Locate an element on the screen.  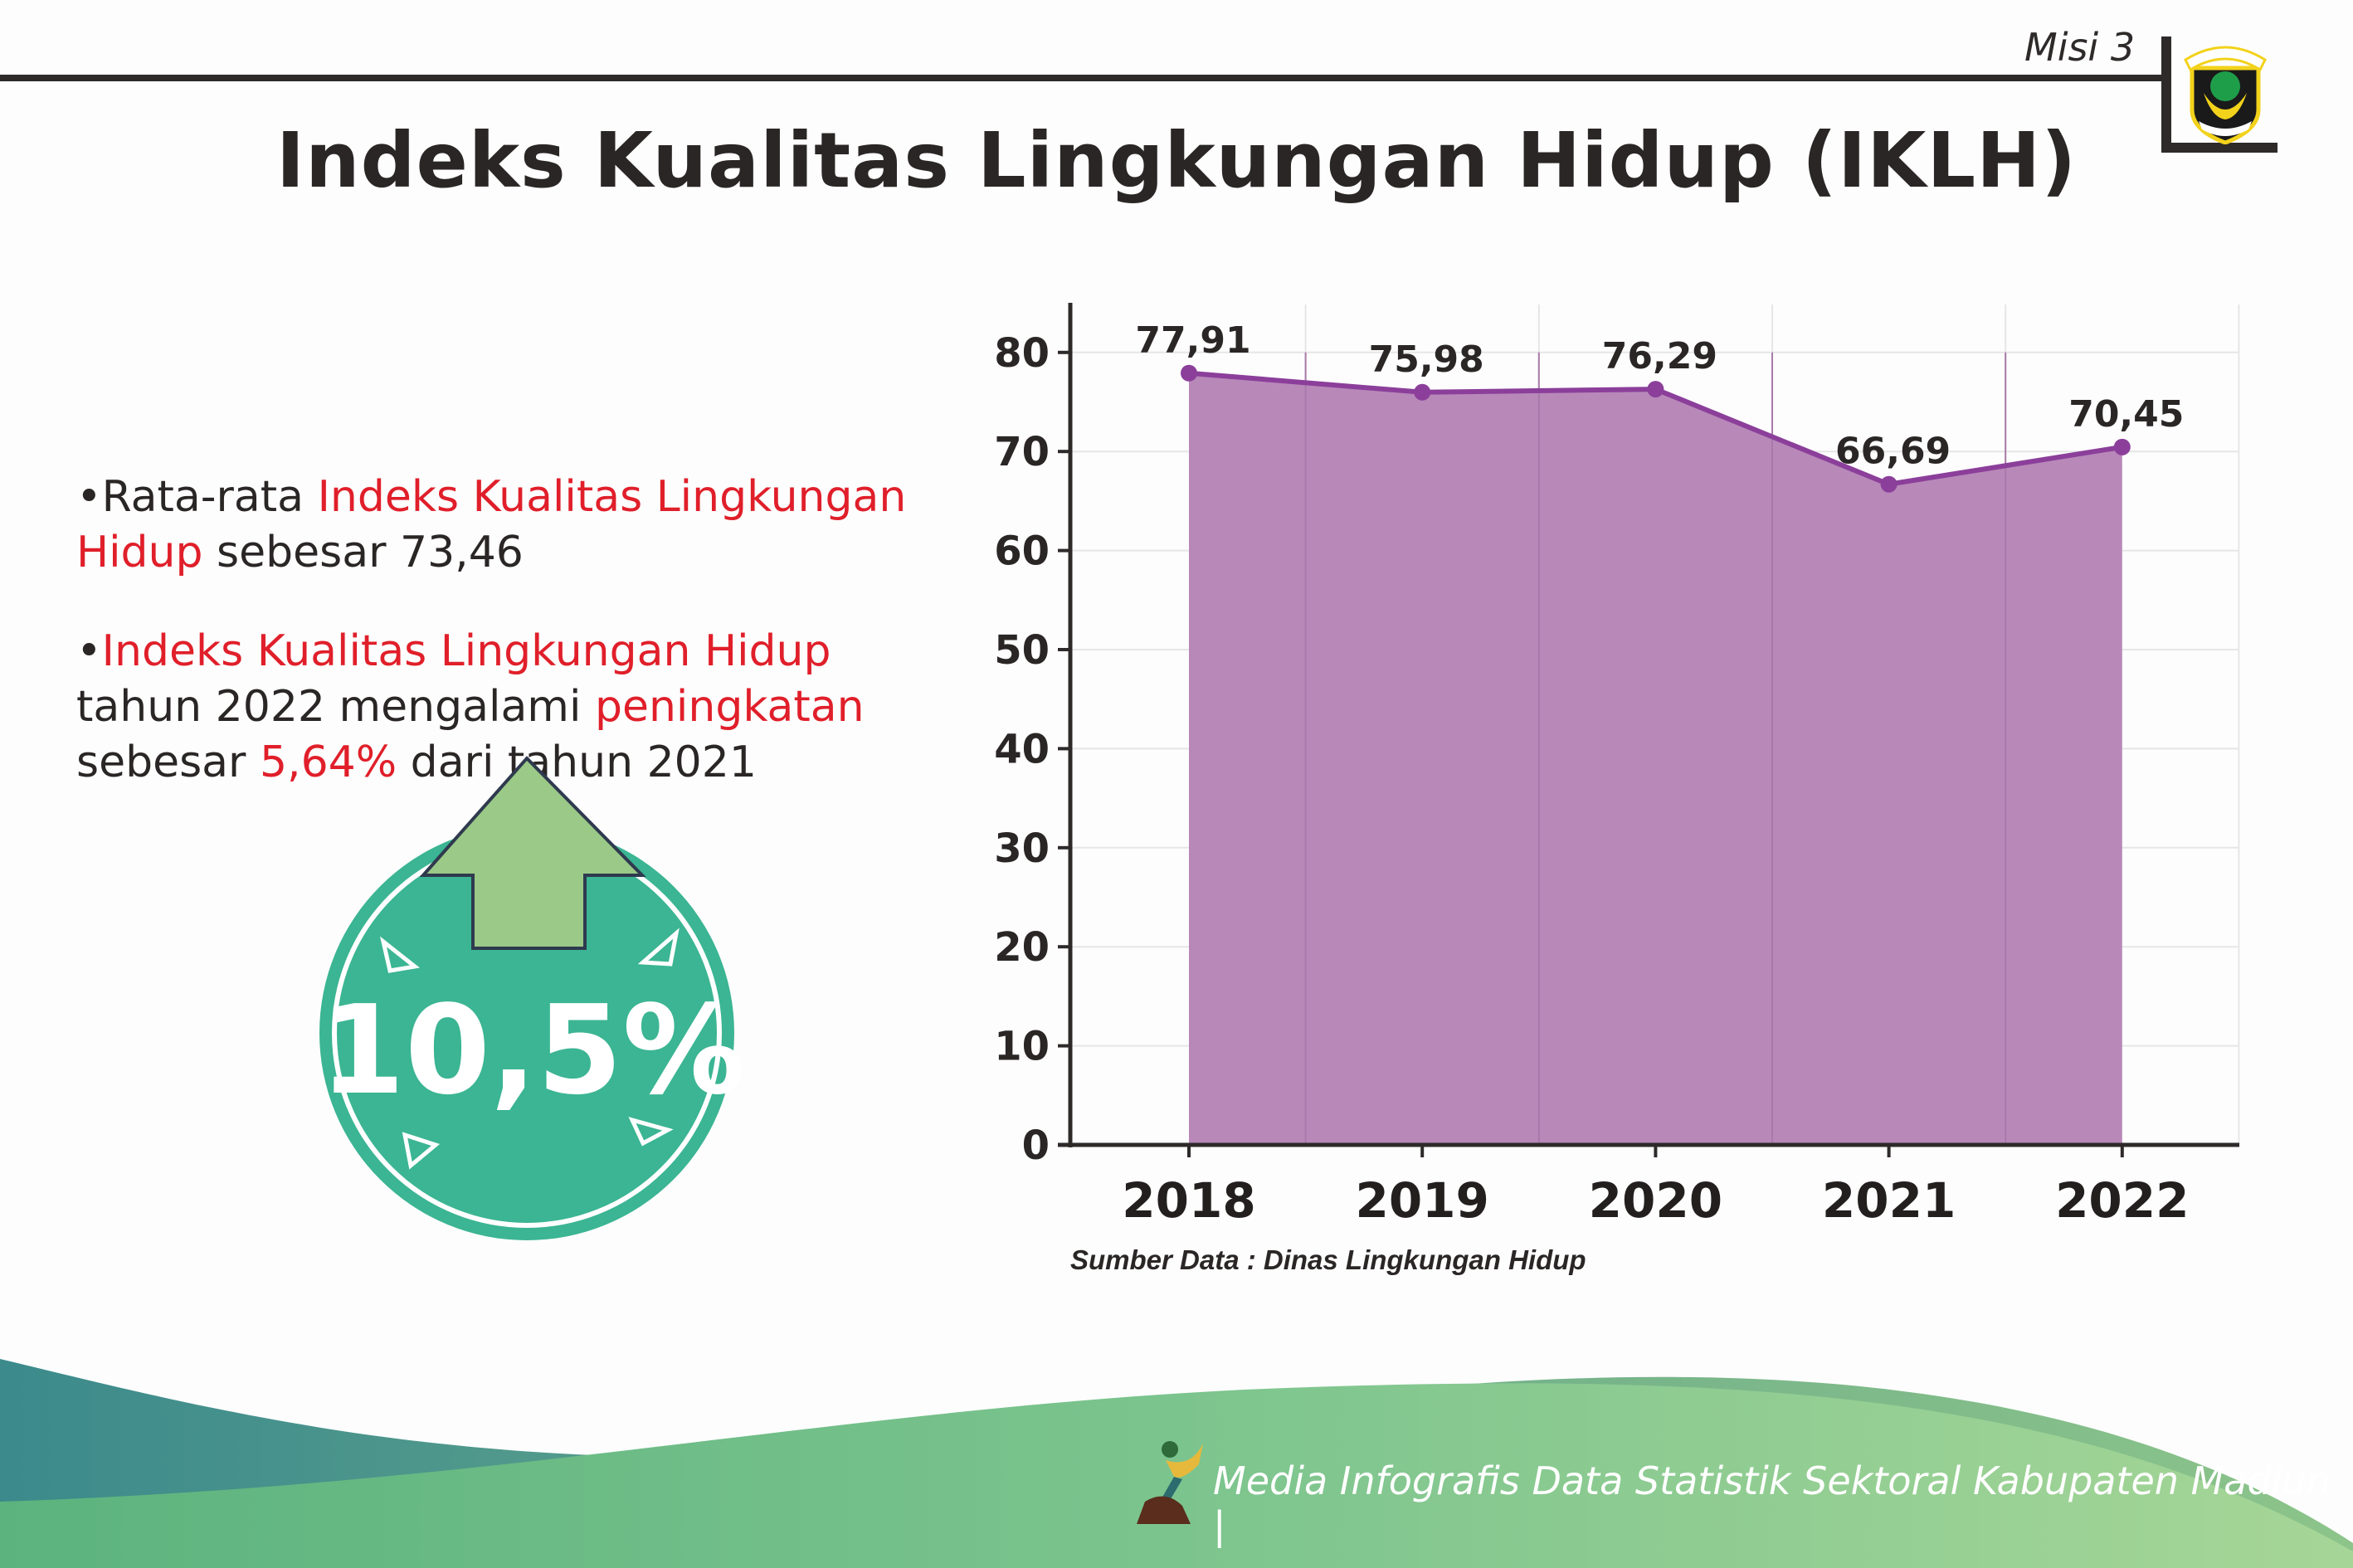
header-bracket-bottom is located at coordinates (2219, 148).